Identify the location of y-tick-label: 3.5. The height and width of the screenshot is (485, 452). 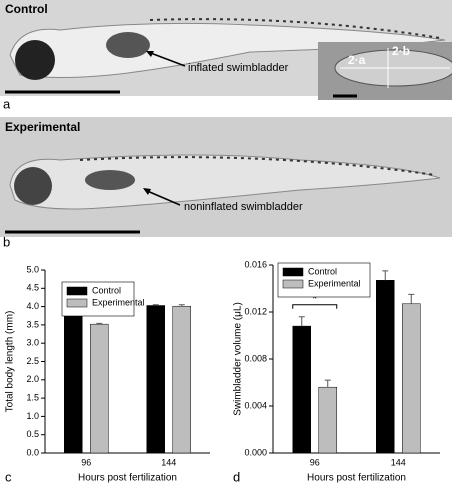
(32, 324).